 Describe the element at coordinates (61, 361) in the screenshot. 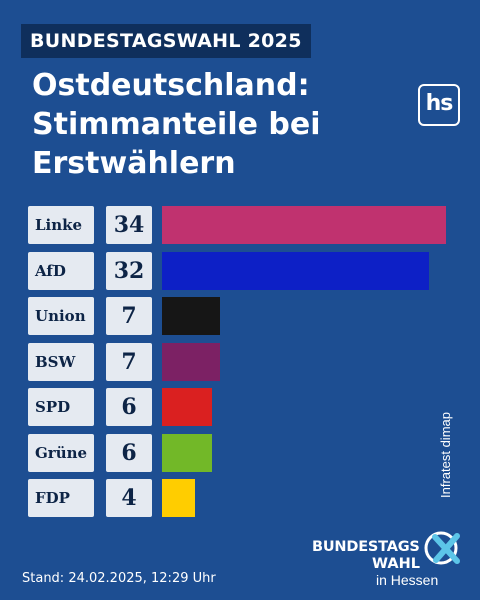

I see `category-label: BSW` at that location.